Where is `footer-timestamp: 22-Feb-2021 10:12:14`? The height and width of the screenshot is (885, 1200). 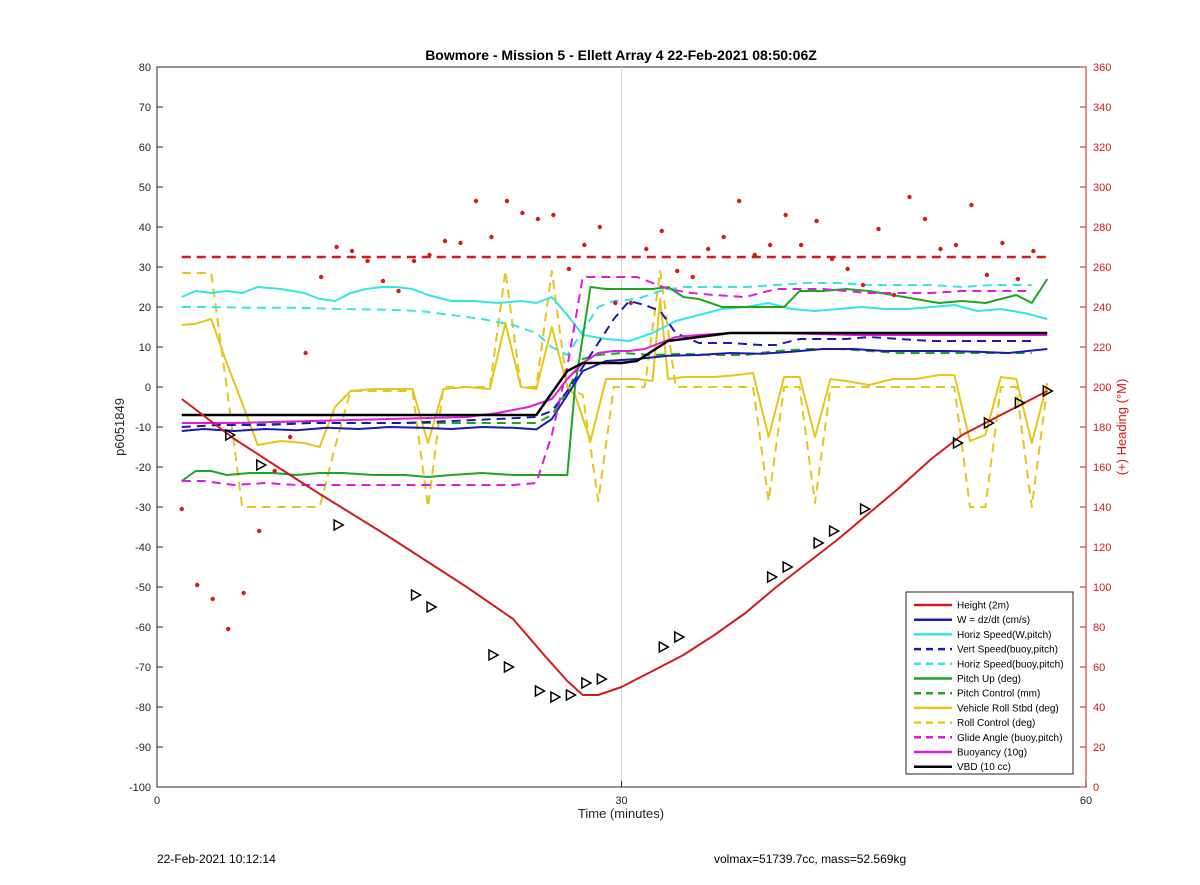
footer-timestamp: 22-Feb-2021 10:12:14 is located at coordinates (216, 859).